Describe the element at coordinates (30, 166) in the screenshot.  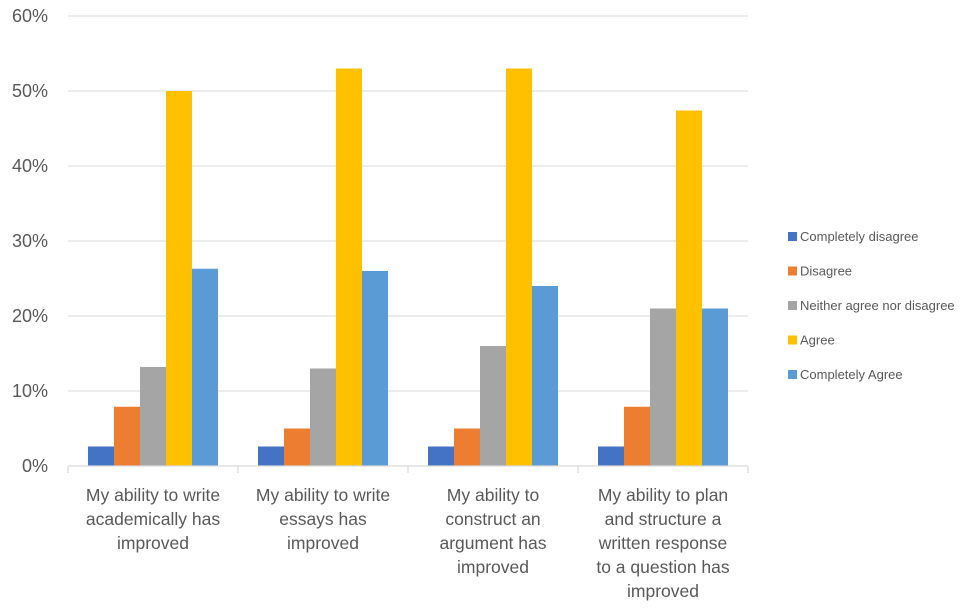
I see `y-tick-label: 40%` at that location.